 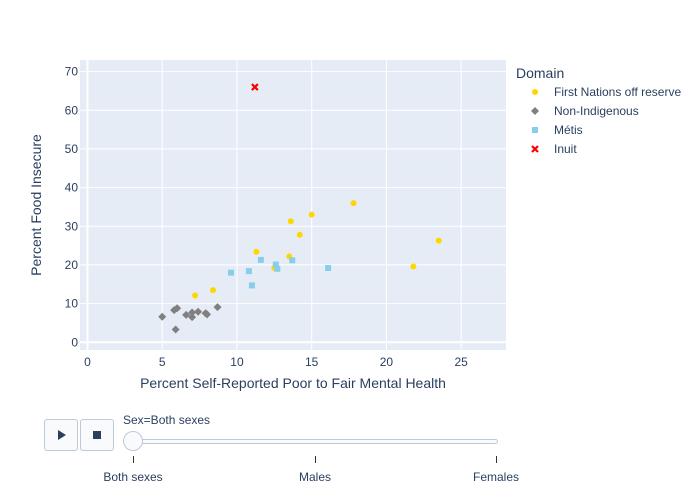 I want to click on legend-item-first-nations-off-reserve: First Nations off reserve, so click(x=606, y=92).